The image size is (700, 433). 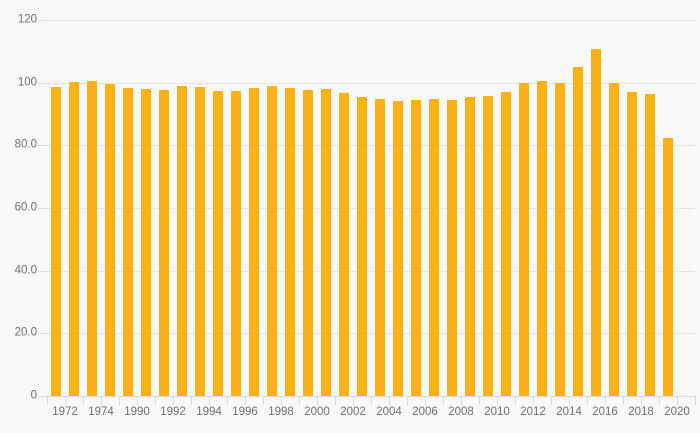 I want to click on x-axis-tick-label: 2012, so click(x=533, y=412).